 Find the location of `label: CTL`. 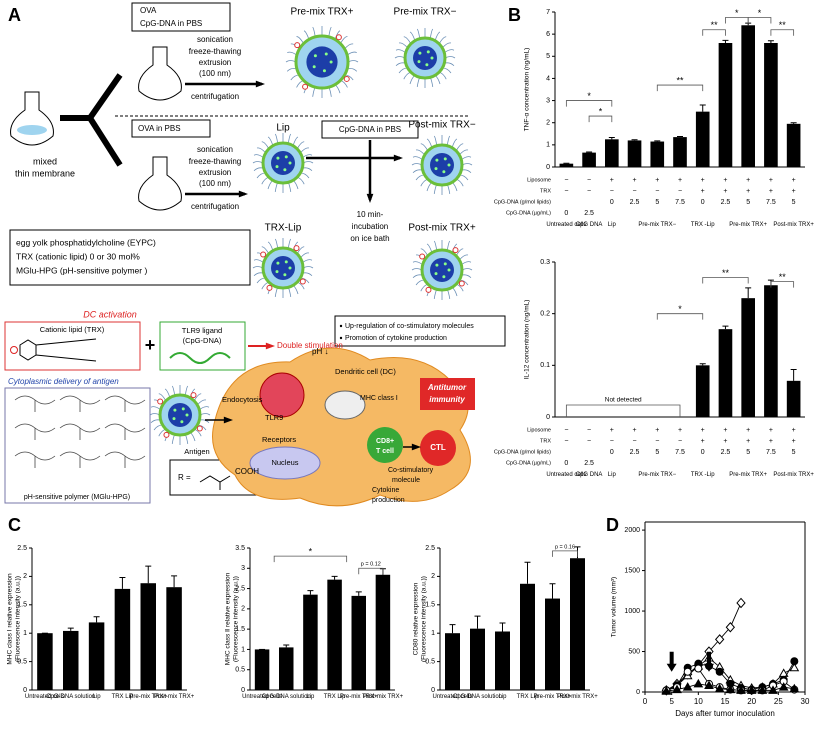

label: CTL is located at coordinates (438, 447).